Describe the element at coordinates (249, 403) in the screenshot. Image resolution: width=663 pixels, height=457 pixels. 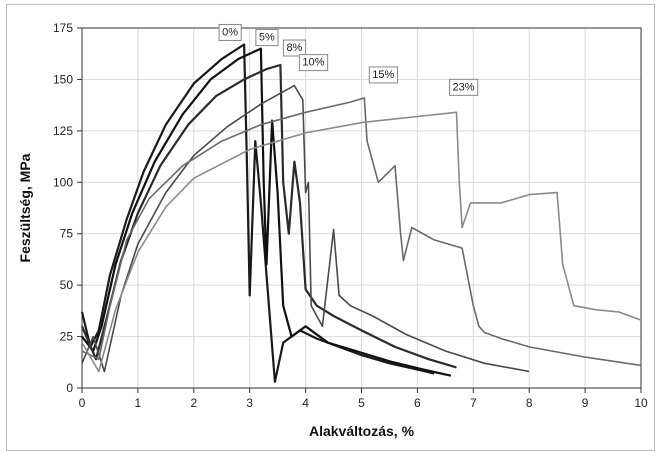
I see `x-tick-label: 3` at that location.